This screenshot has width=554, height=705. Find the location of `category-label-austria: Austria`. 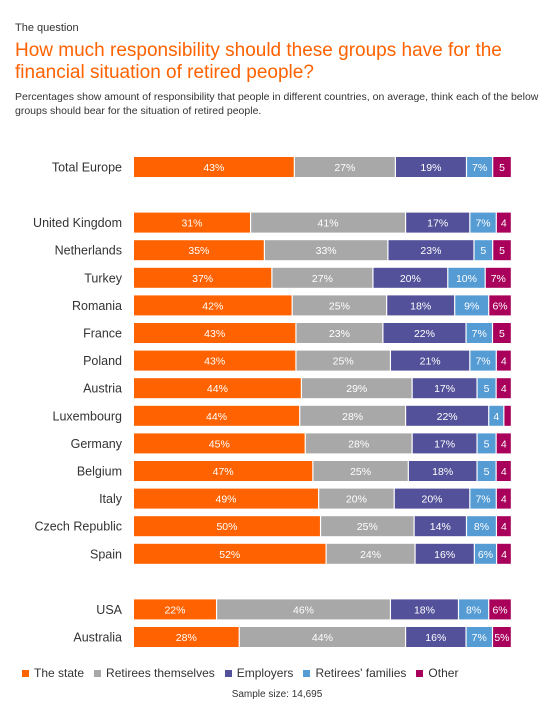

category-label-austria: Austria is located at coordinates (102, 389).